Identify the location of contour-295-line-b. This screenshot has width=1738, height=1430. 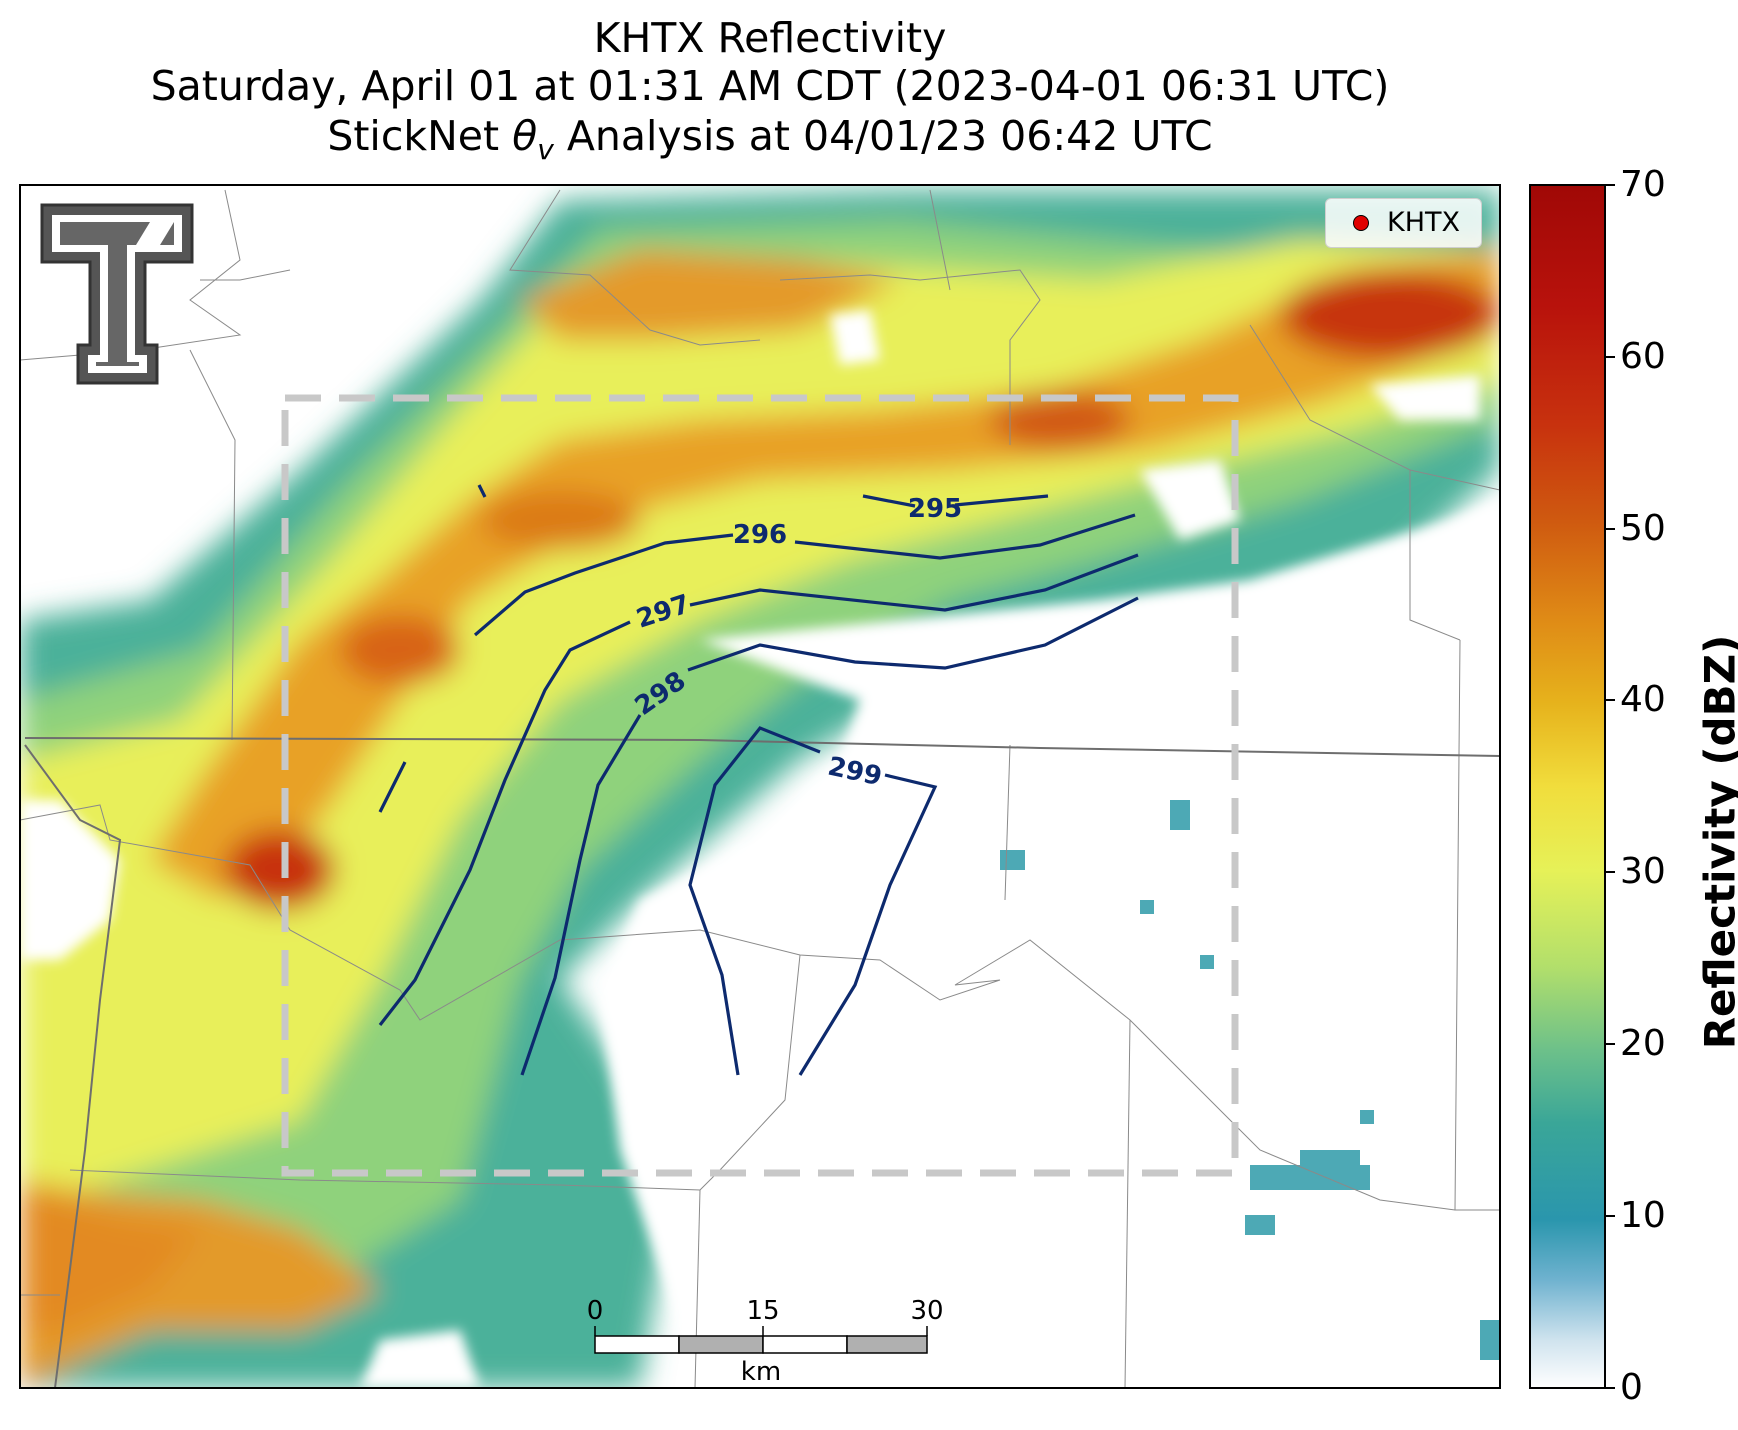
(1001, 500).